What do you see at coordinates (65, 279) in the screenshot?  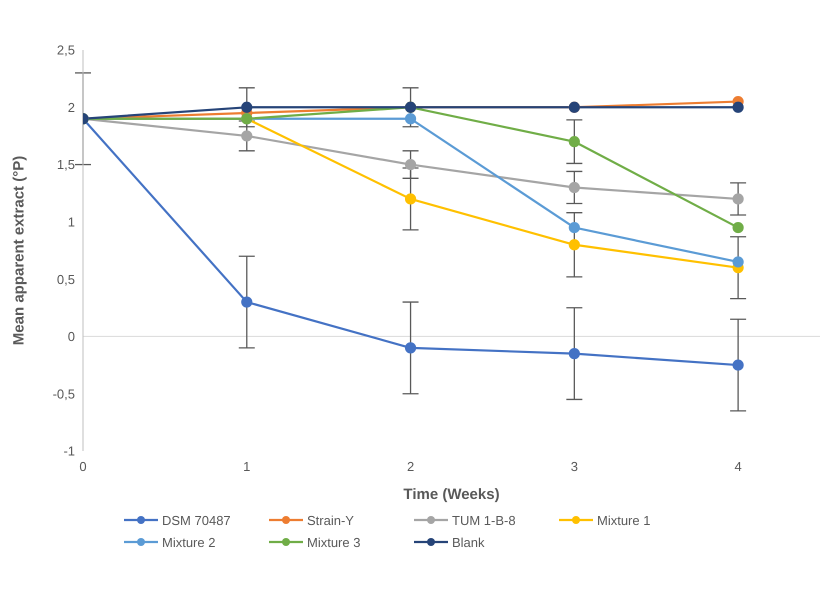 I see `y-tick-label: 0,5` at bounding box center [65, 279].